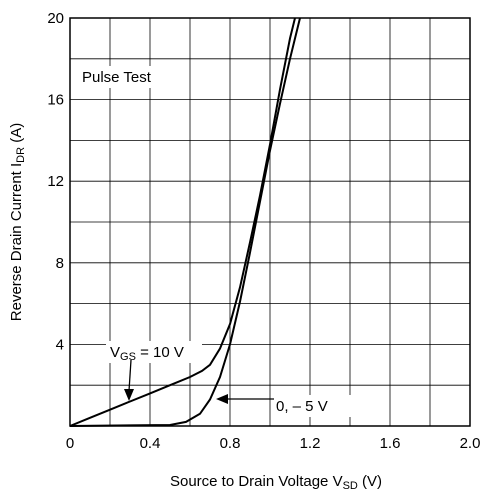  Describe the element at coordinates (302, 406) in the screenshot. I see `series-label-2: 0, – 5 V` at that location.